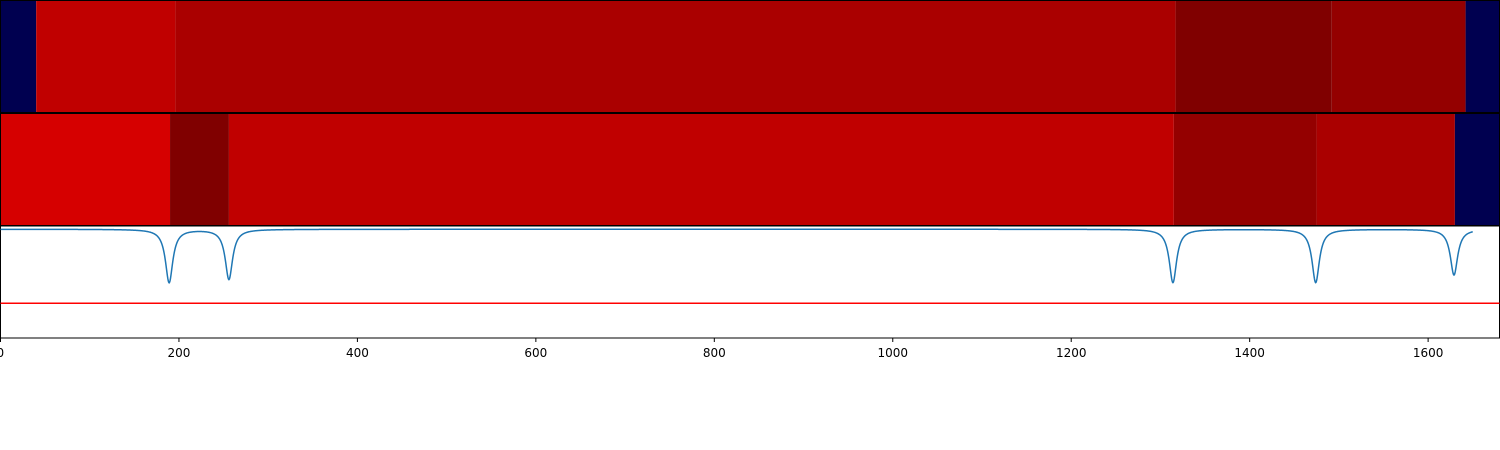 This screenshot has width=1500, height=450. Describe the element at coordinates (535, 353) in the screenshot. I see `x-tick-label-600: 600` at that location.